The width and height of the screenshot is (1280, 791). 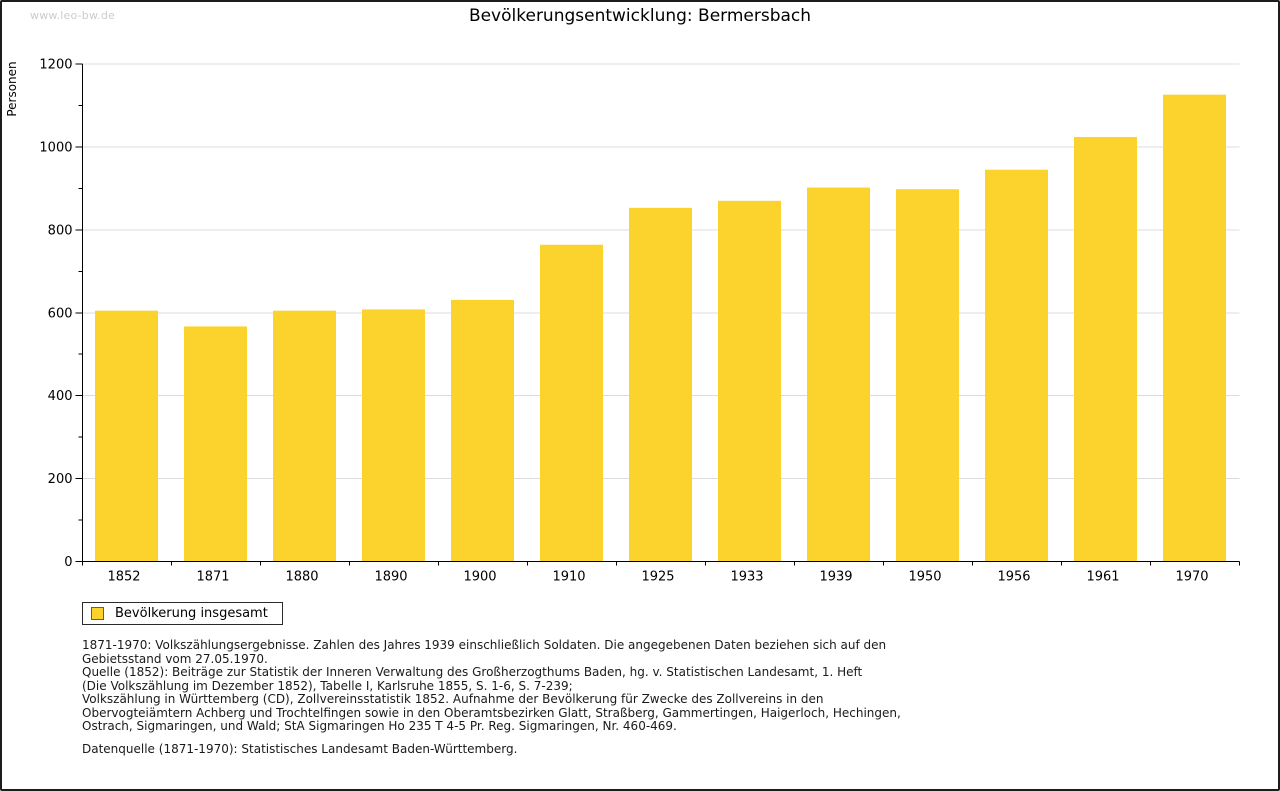 What do you see at coordinates (660, 384) in the screenshot?
I see `bar-1925` at bounding box center [660, 384].